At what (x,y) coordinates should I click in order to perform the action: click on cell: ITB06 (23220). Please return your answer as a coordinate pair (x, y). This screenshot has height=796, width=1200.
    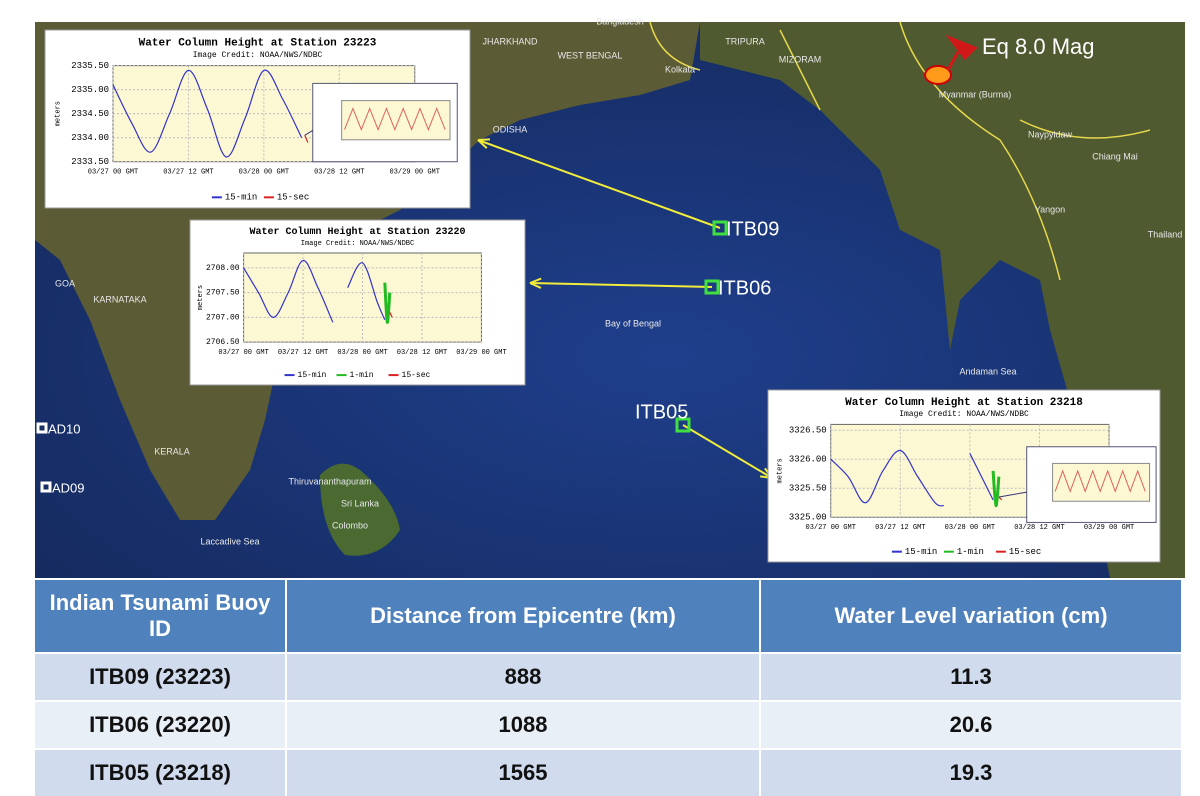
    Looking at the image, I should click on (161, 724).